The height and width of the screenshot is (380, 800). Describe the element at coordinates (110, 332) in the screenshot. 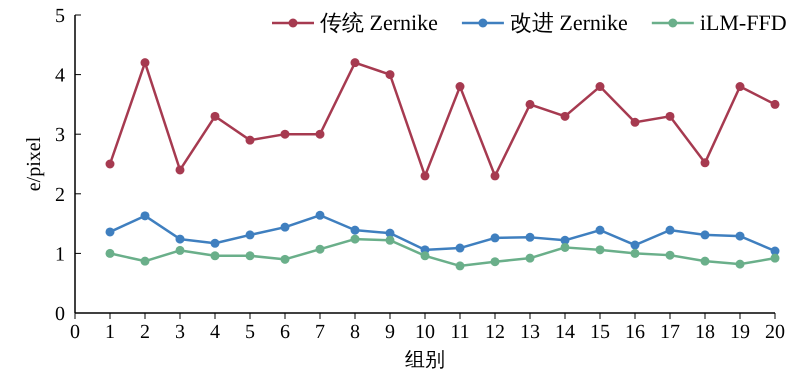

I see `x-tick-label: 1` at that location.